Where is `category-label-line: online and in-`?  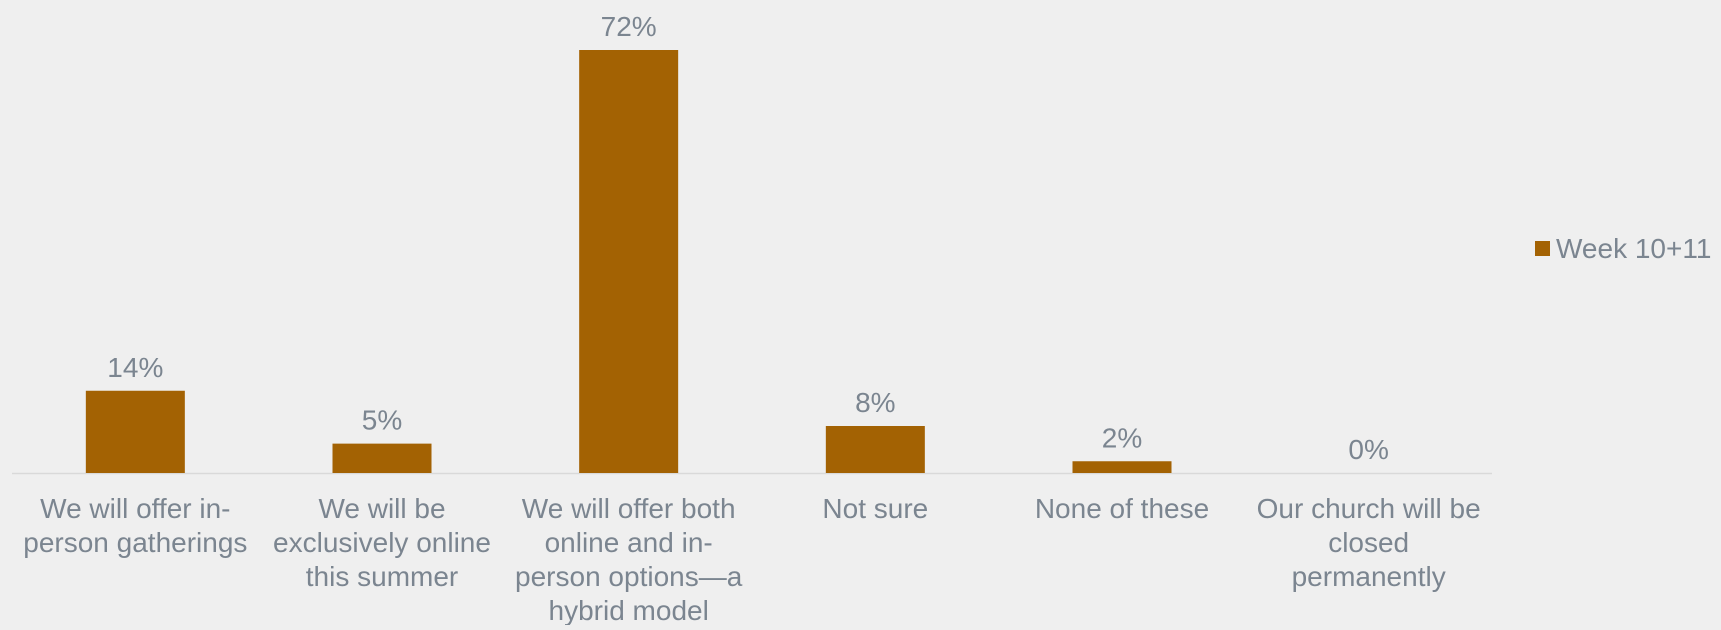 category-label-line: online and in- is located at coordinates (629, 542).